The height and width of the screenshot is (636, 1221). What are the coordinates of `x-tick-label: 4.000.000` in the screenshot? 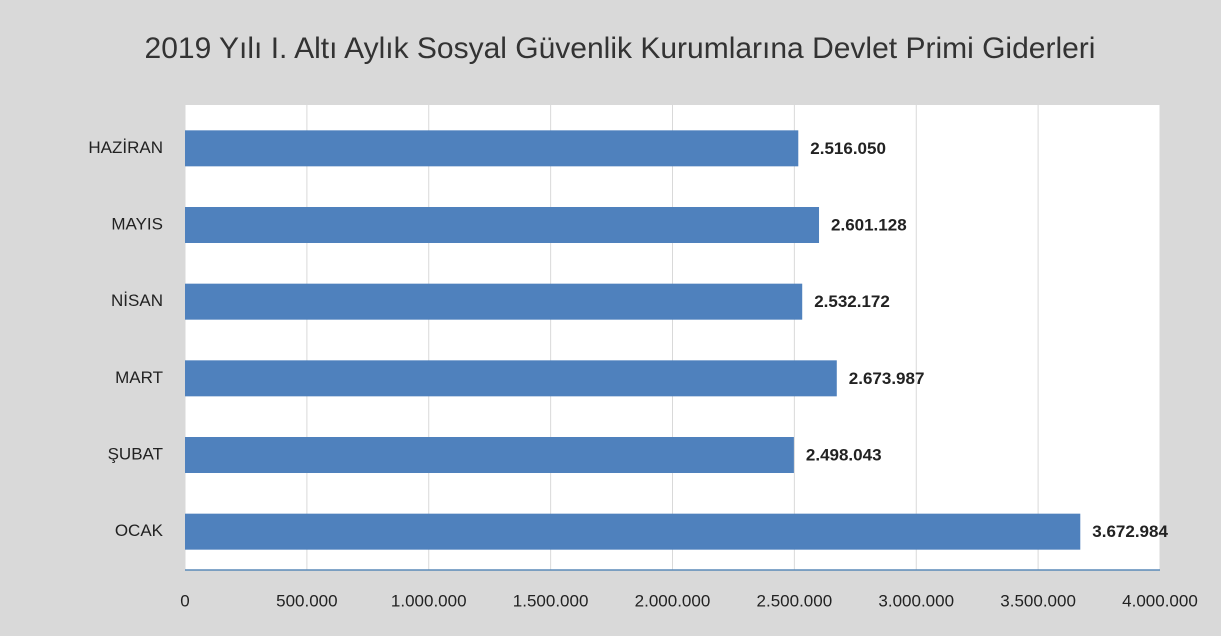 It's located at (1160, 600).